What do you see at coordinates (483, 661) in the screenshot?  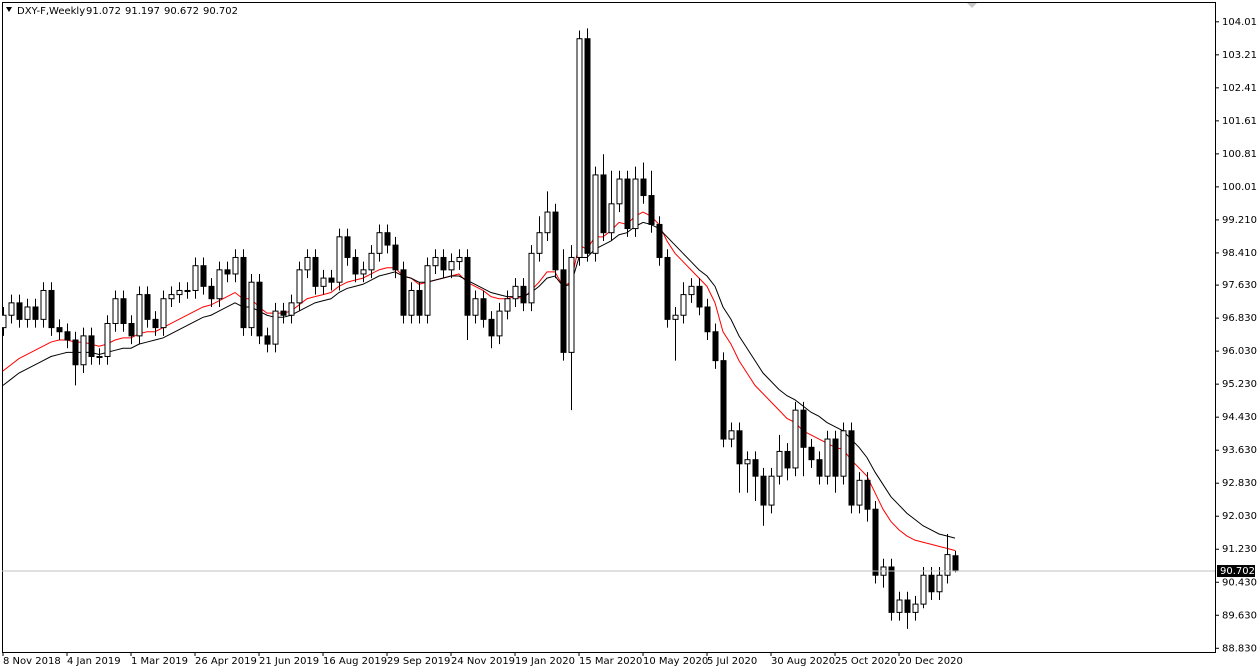 I see `x-tick-label: 24 Nov 2019` at bounding box center [483, 661].